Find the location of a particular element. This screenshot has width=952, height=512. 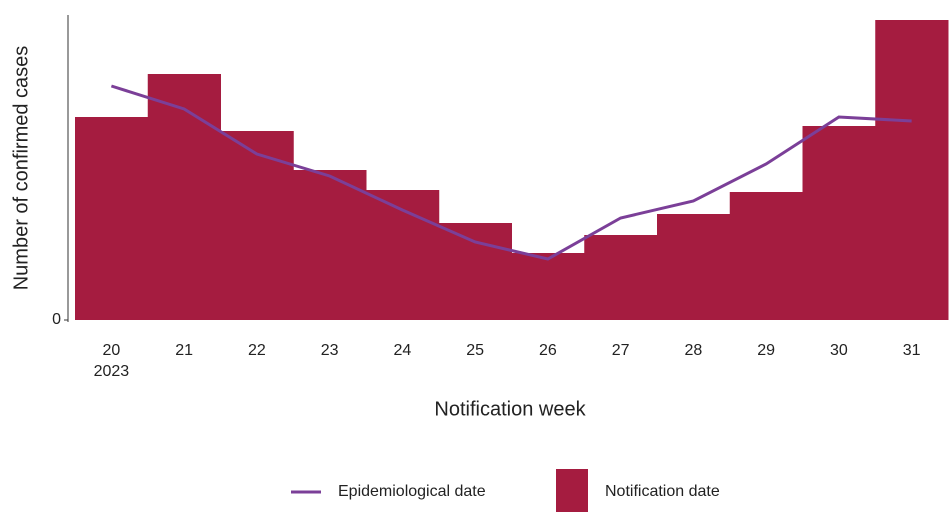

legend-label: Notification date is located at coordinates (662, 491).